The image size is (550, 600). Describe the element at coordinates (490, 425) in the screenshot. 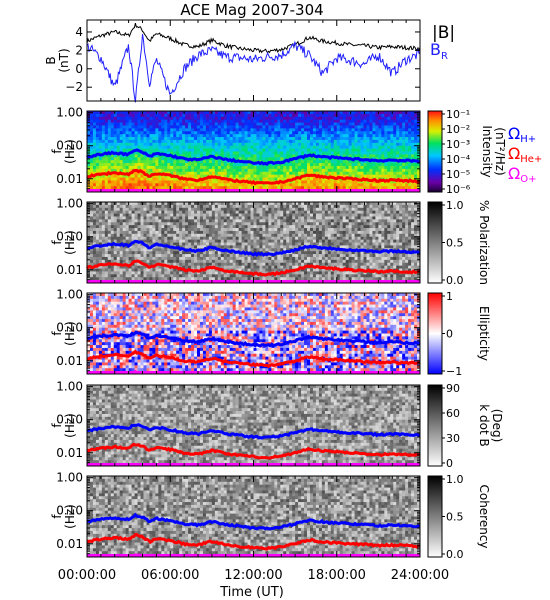

I see `colorbar-label: k dot B(Deg)` at that location.